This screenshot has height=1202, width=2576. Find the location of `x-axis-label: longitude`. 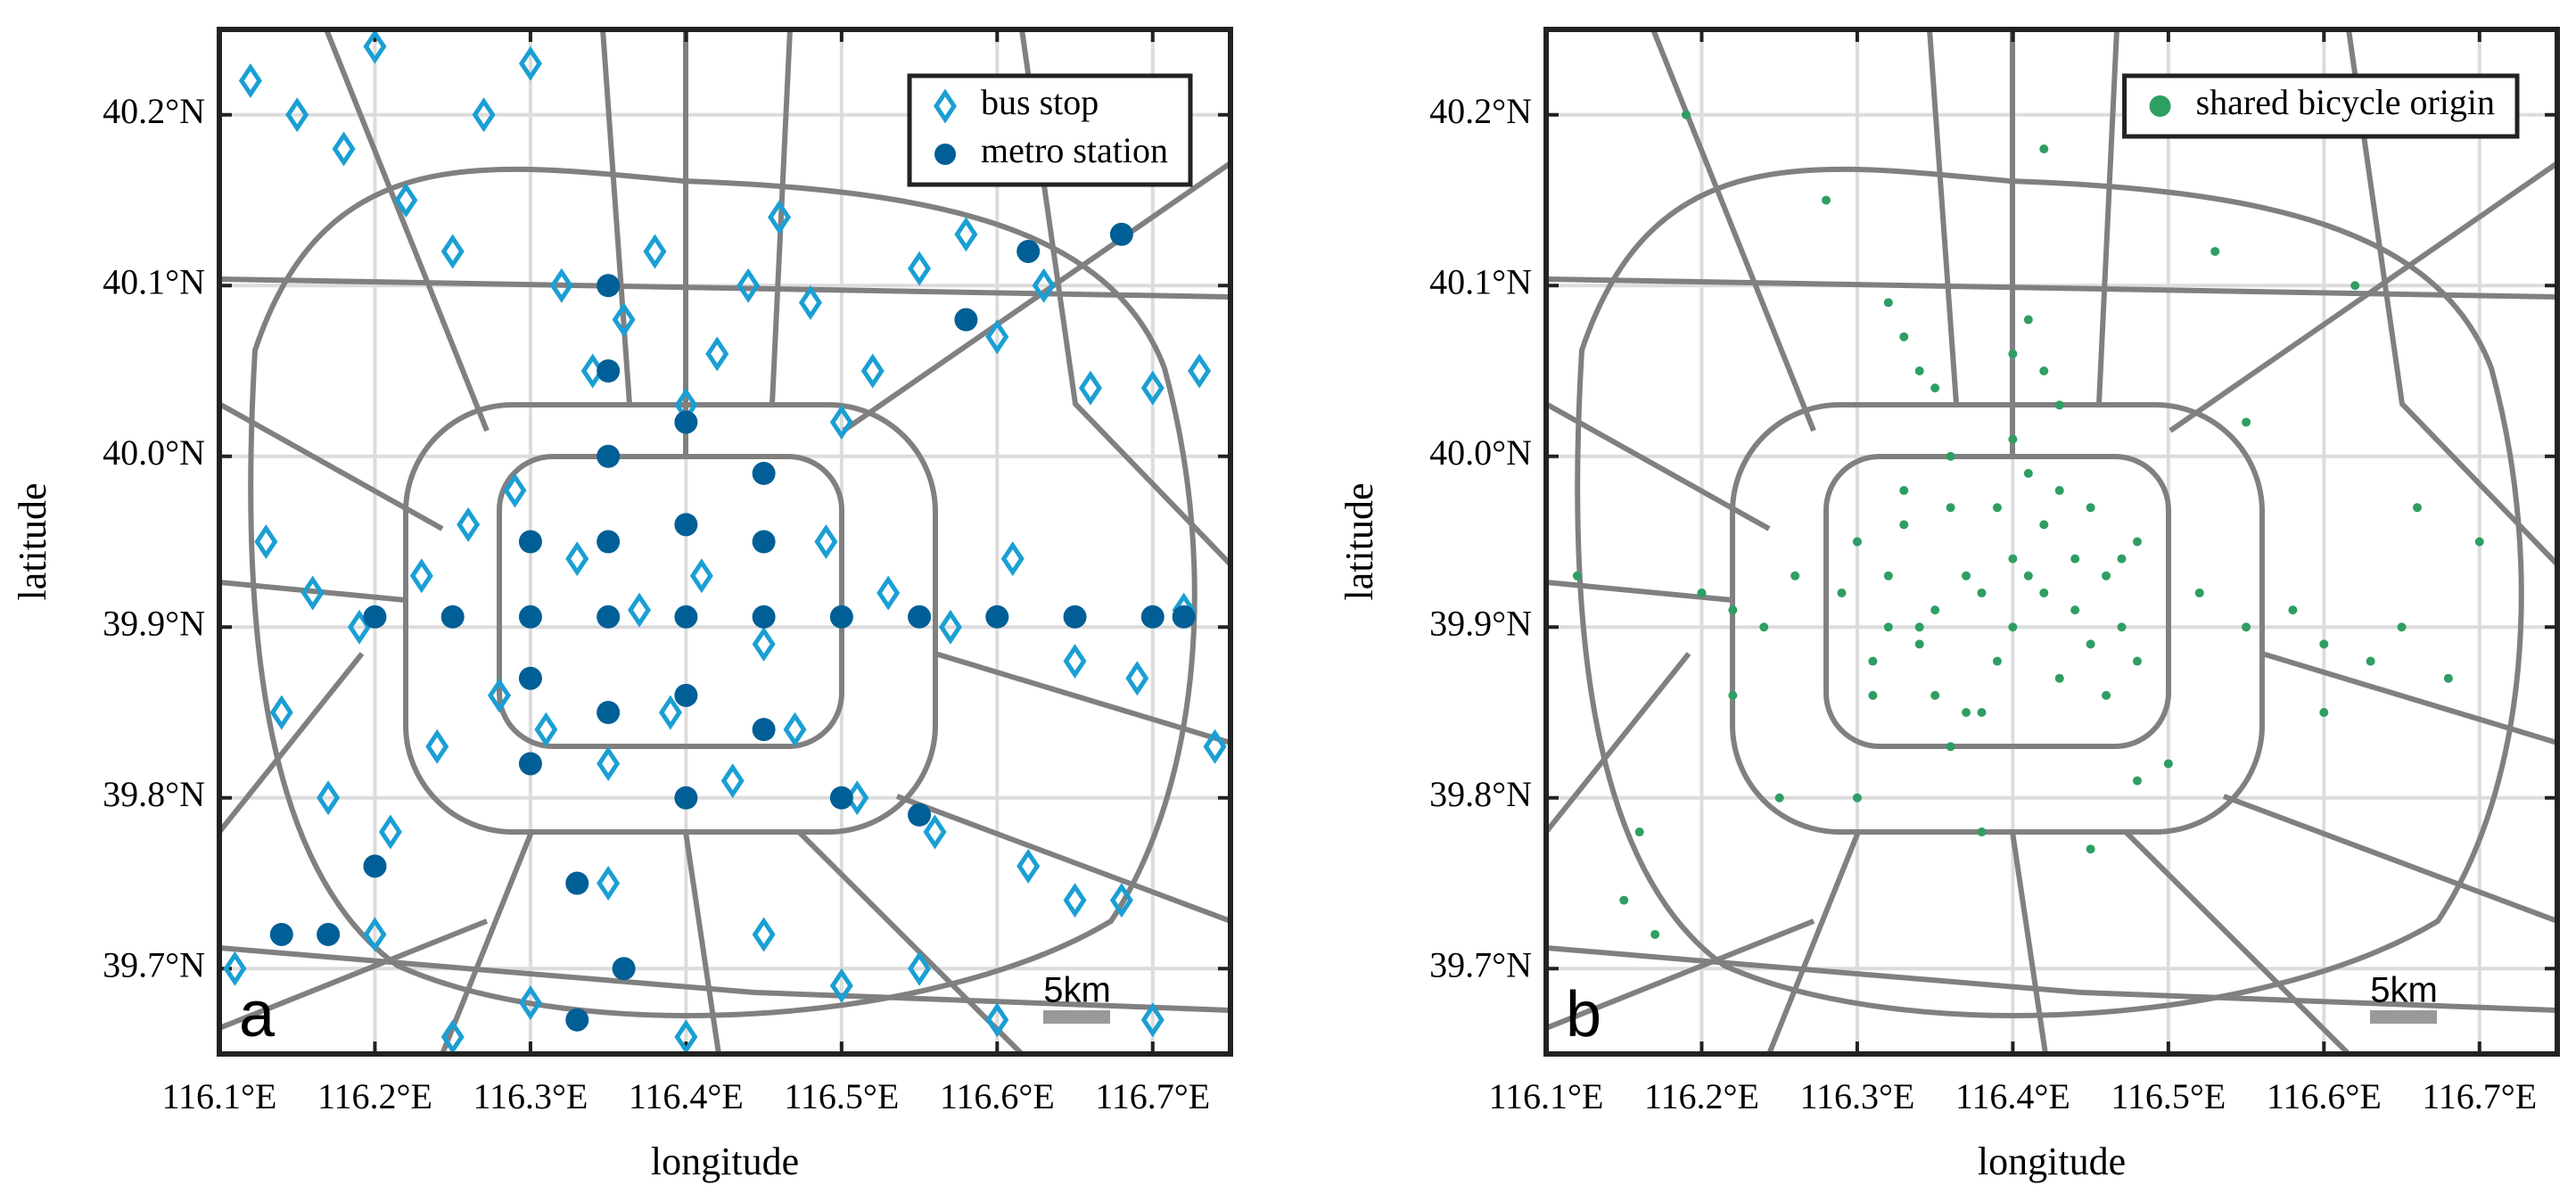

x-axis-label: longitude is located at coordinates (2052, 1161).